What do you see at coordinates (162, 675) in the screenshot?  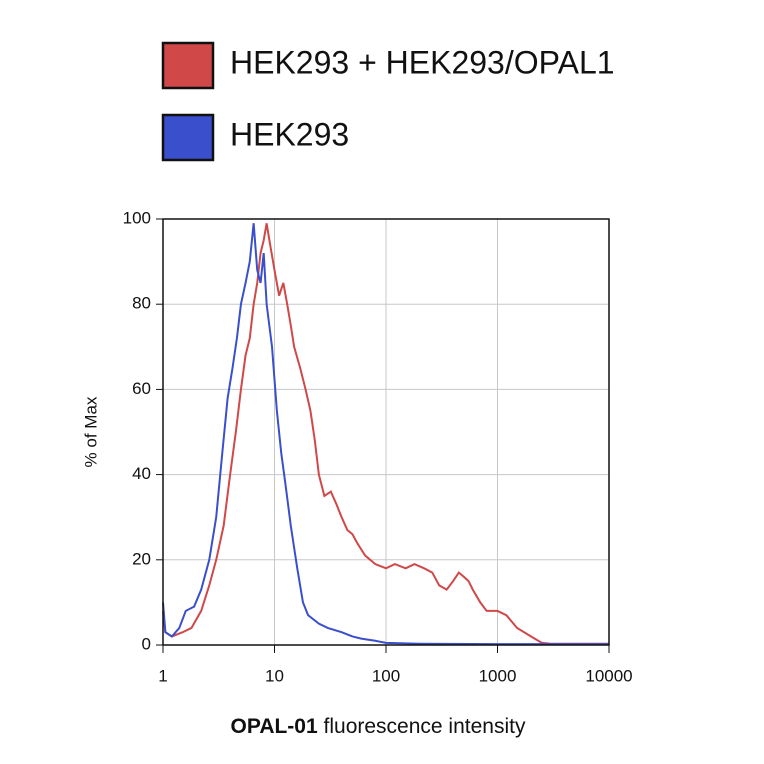 I see `x-tick-label: 1` at bounding box center [162, 675].